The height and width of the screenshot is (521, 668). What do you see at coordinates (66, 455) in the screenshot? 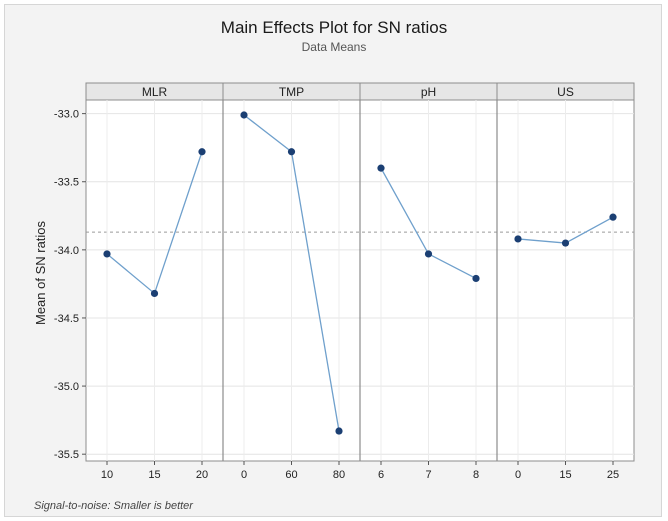
I see `y-tick-label: -35.5` at bounding box center [66, 455].